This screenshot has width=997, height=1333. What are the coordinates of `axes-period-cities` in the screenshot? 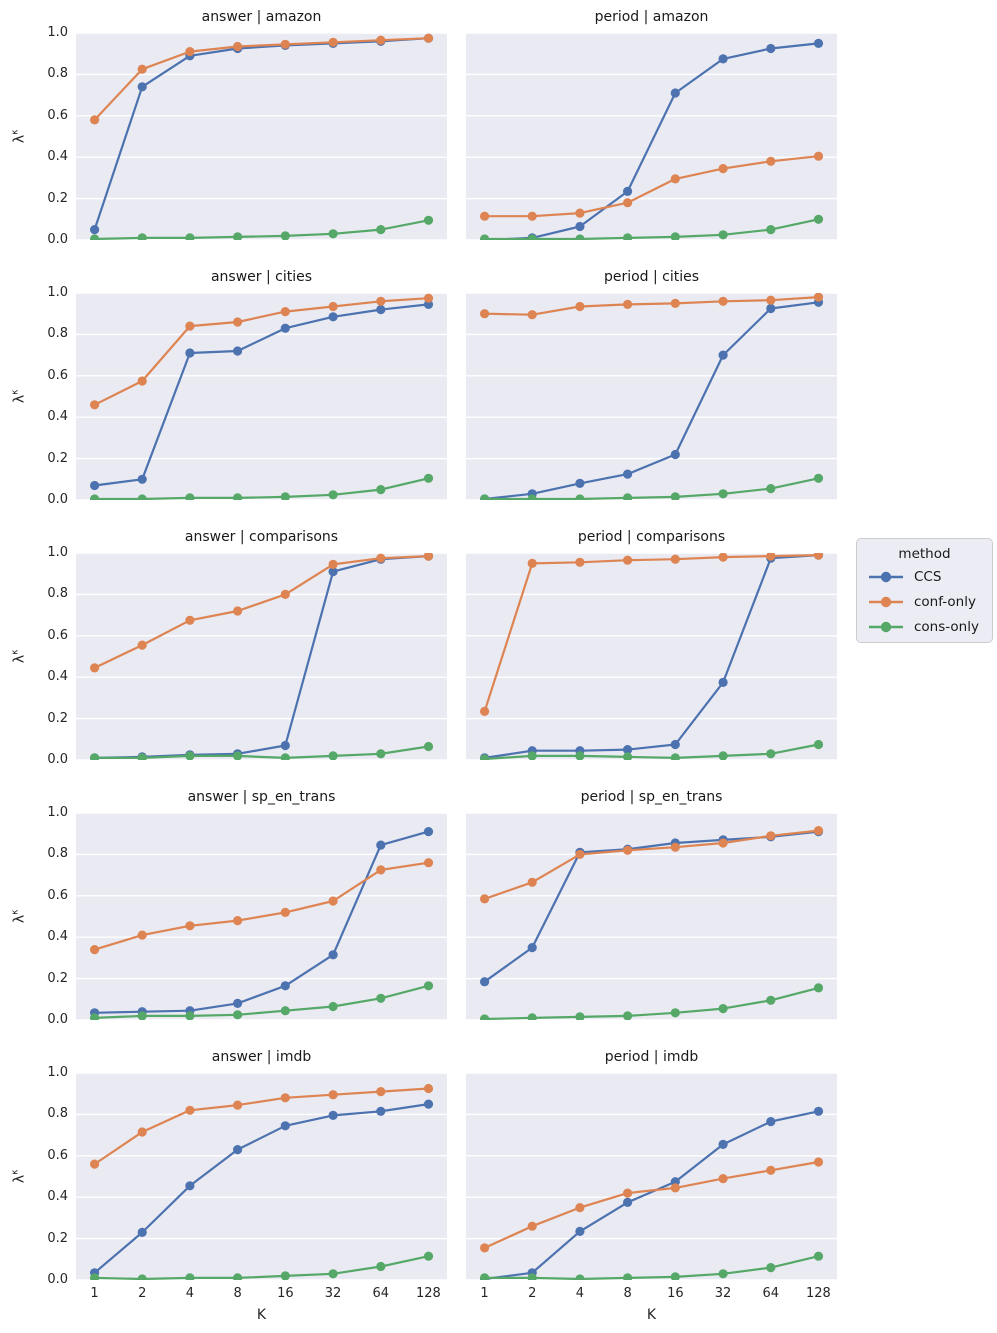 It's located at (651, 396).